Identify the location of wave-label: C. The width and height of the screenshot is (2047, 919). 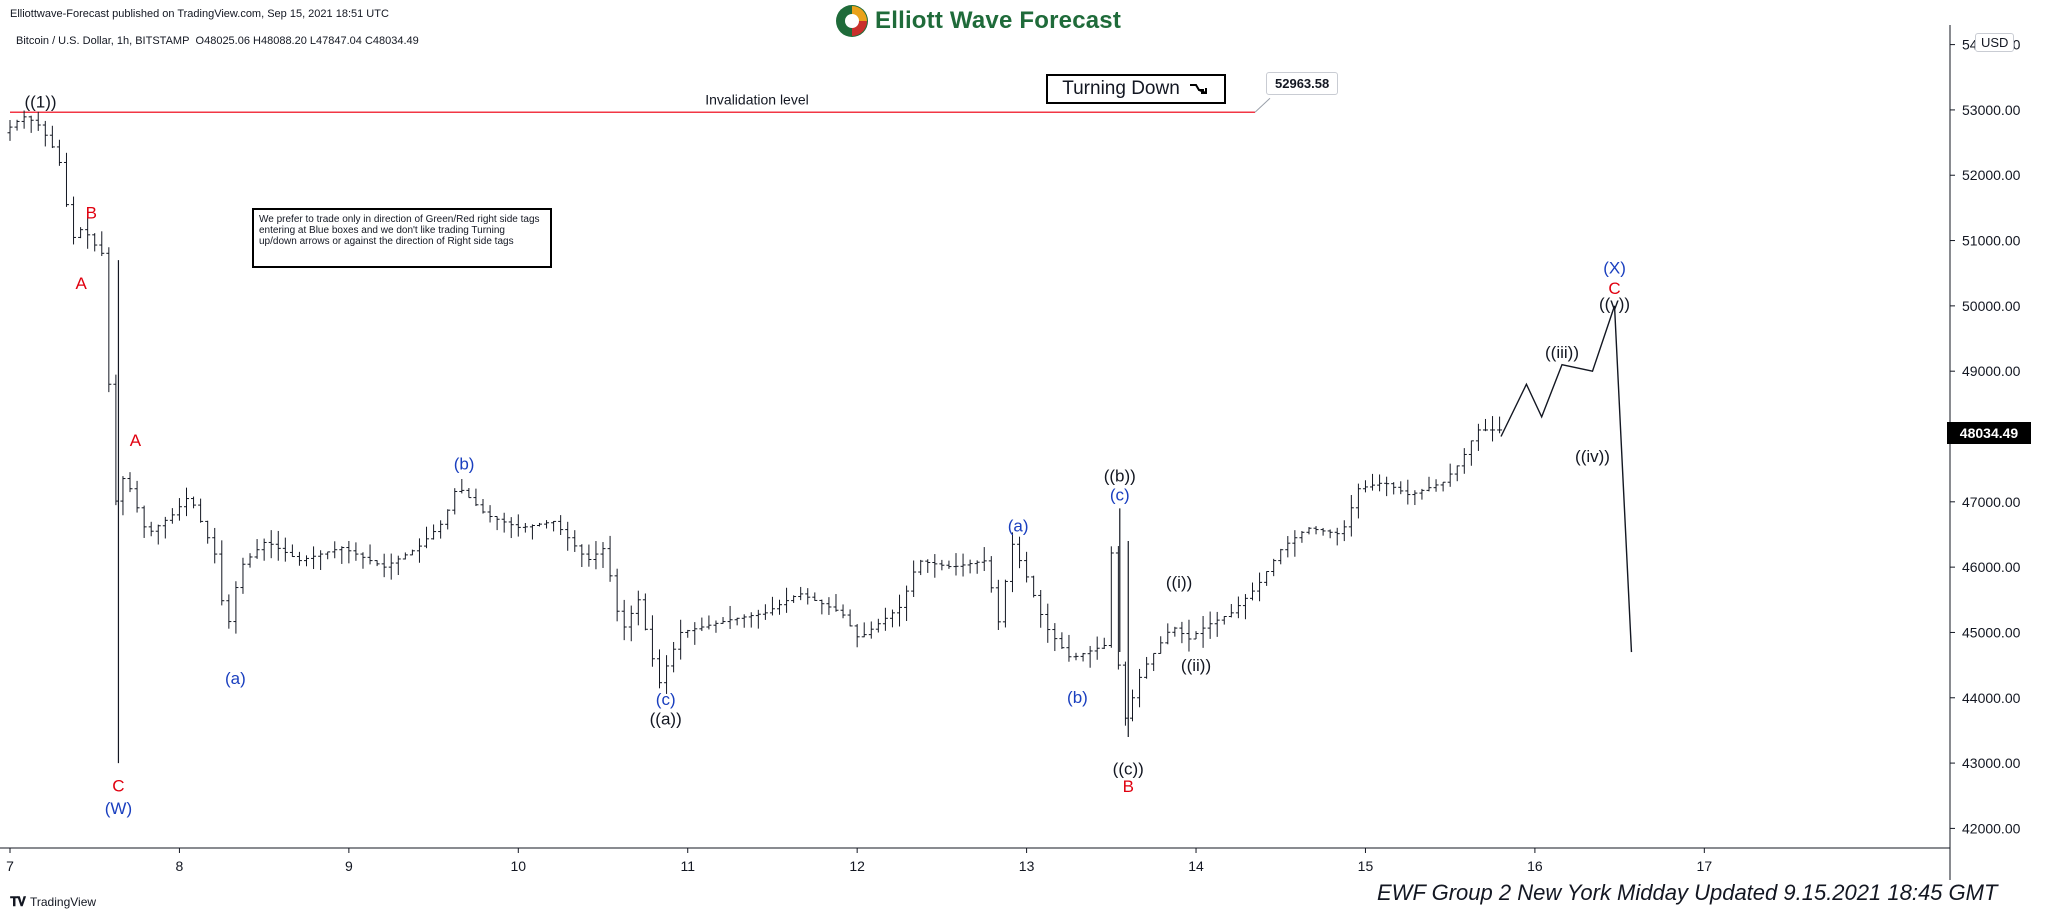
(118, 785).